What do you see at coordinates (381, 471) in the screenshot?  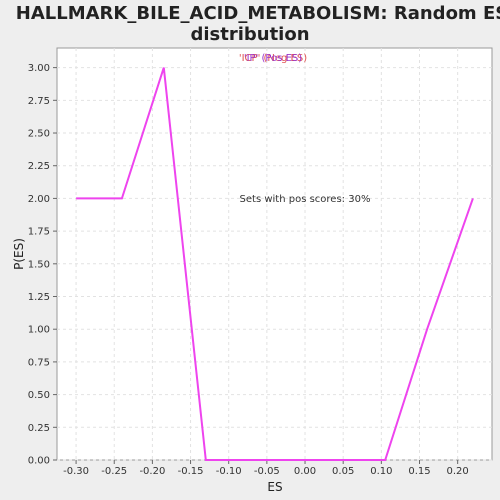 I see `x-tick-label: 0.10` at bounding box center [381, 471].